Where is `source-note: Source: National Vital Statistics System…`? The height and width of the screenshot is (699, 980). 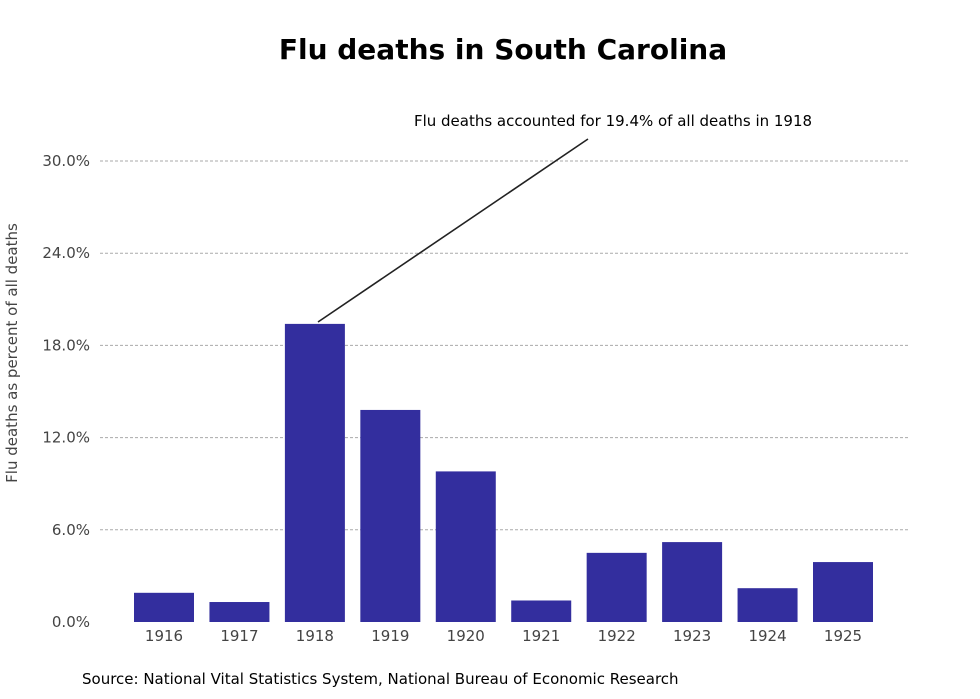 source-note: Source: National Vital Statistics System… is located at coordinates (380, 679).